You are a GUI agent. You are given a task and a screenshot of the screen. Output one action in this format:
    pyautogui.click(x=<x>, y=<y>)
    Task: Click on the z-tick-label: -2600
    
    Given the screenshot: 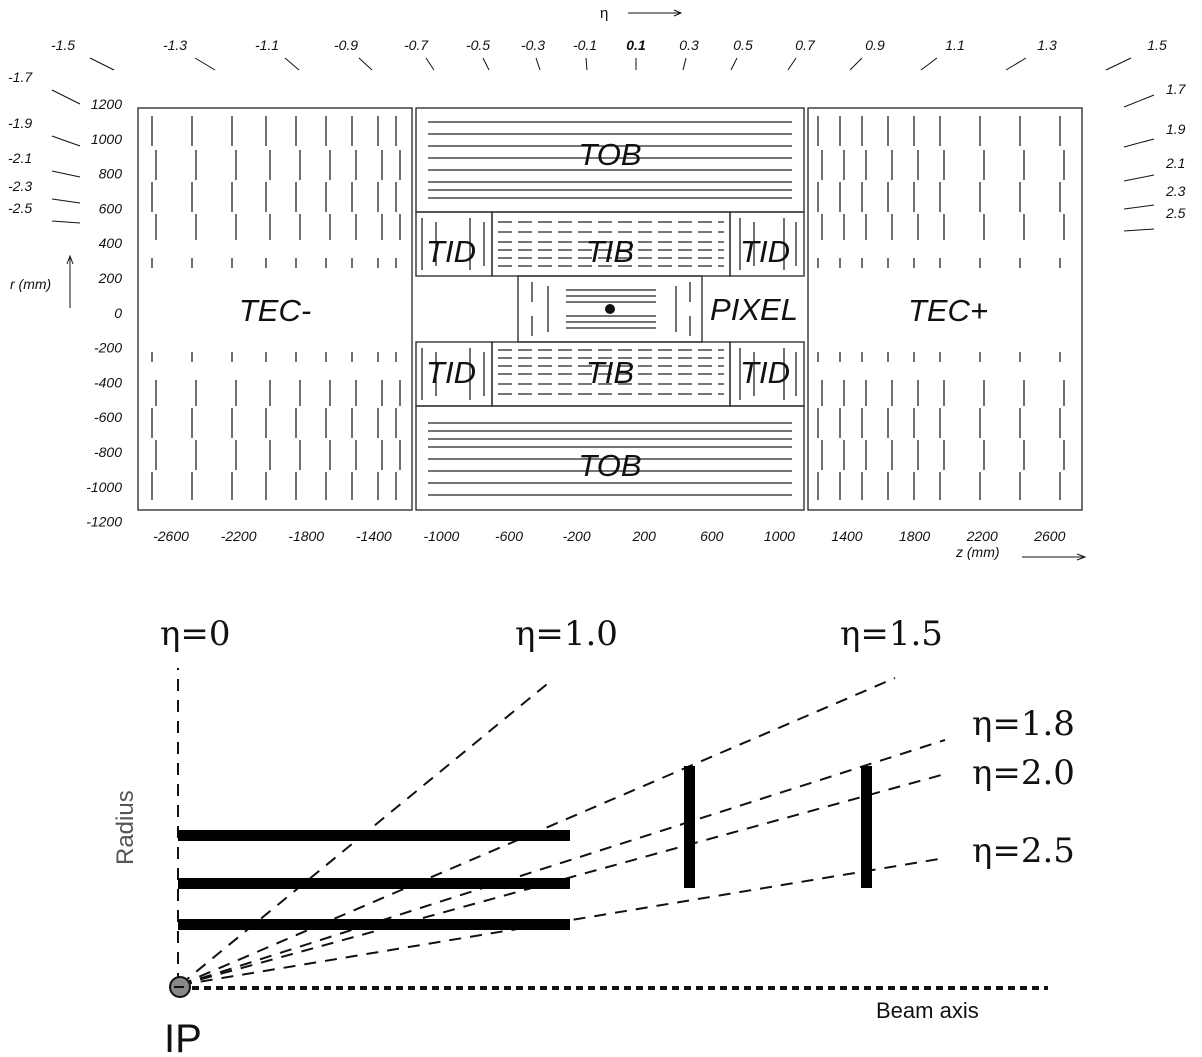 What is the action you would take?
    pyautogui.click(x=171, y=536)
    